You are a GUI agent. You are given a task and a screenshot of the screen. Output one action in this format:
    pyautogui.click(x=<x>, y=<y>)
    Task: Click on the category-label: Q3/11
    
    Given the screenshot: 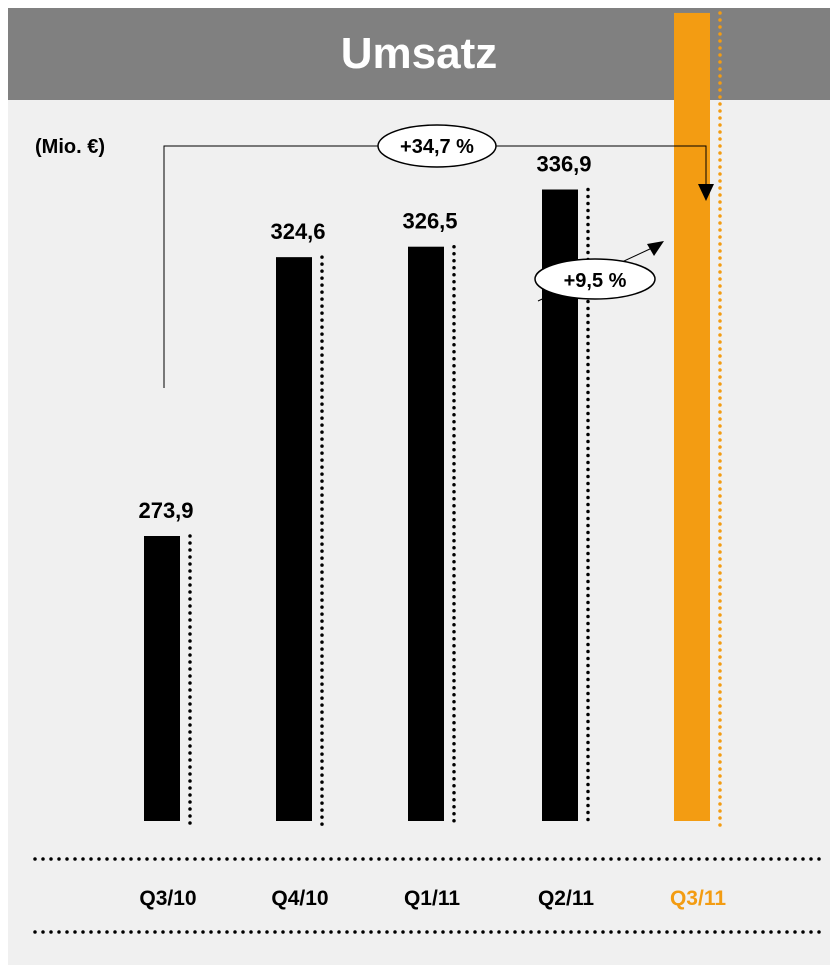 What is the action you would take?
    pyautogui.click(x=698, y=898)
    